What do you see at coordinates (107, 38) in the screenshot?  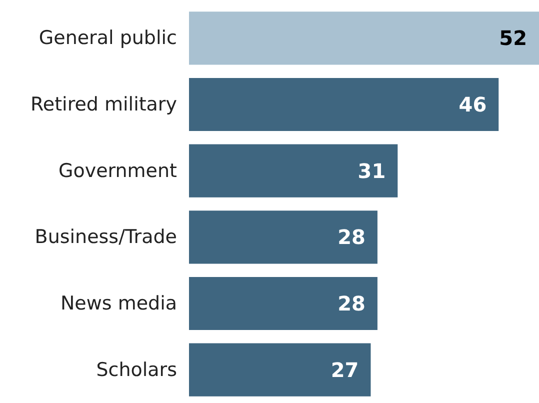 I see `y-tick-label: General public` at bounding box center [107, 38].